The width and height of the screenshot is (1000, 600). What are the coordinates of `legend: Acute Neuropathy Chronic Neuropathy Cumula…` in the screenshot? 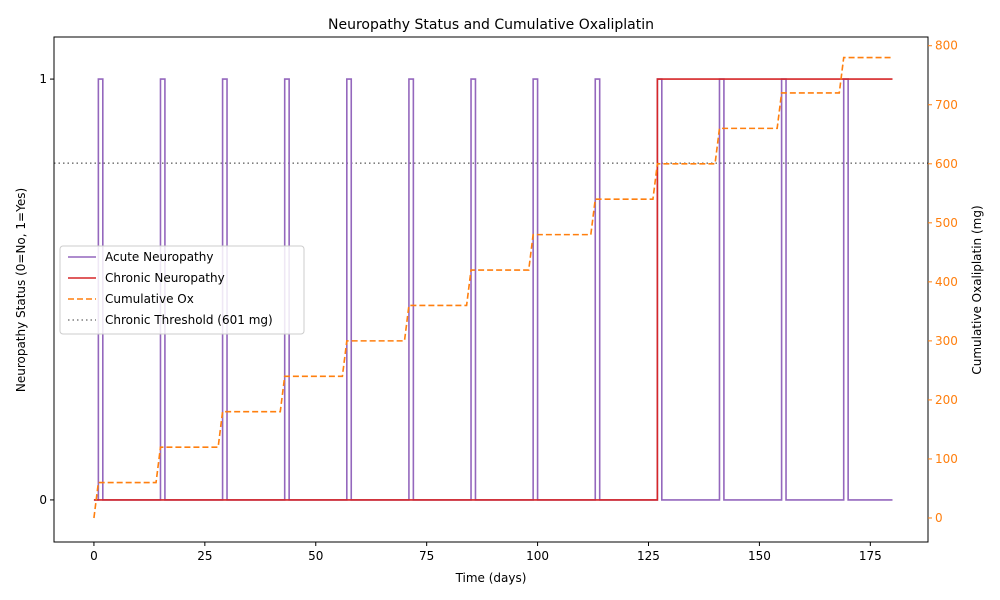 It's located at (182, 290).